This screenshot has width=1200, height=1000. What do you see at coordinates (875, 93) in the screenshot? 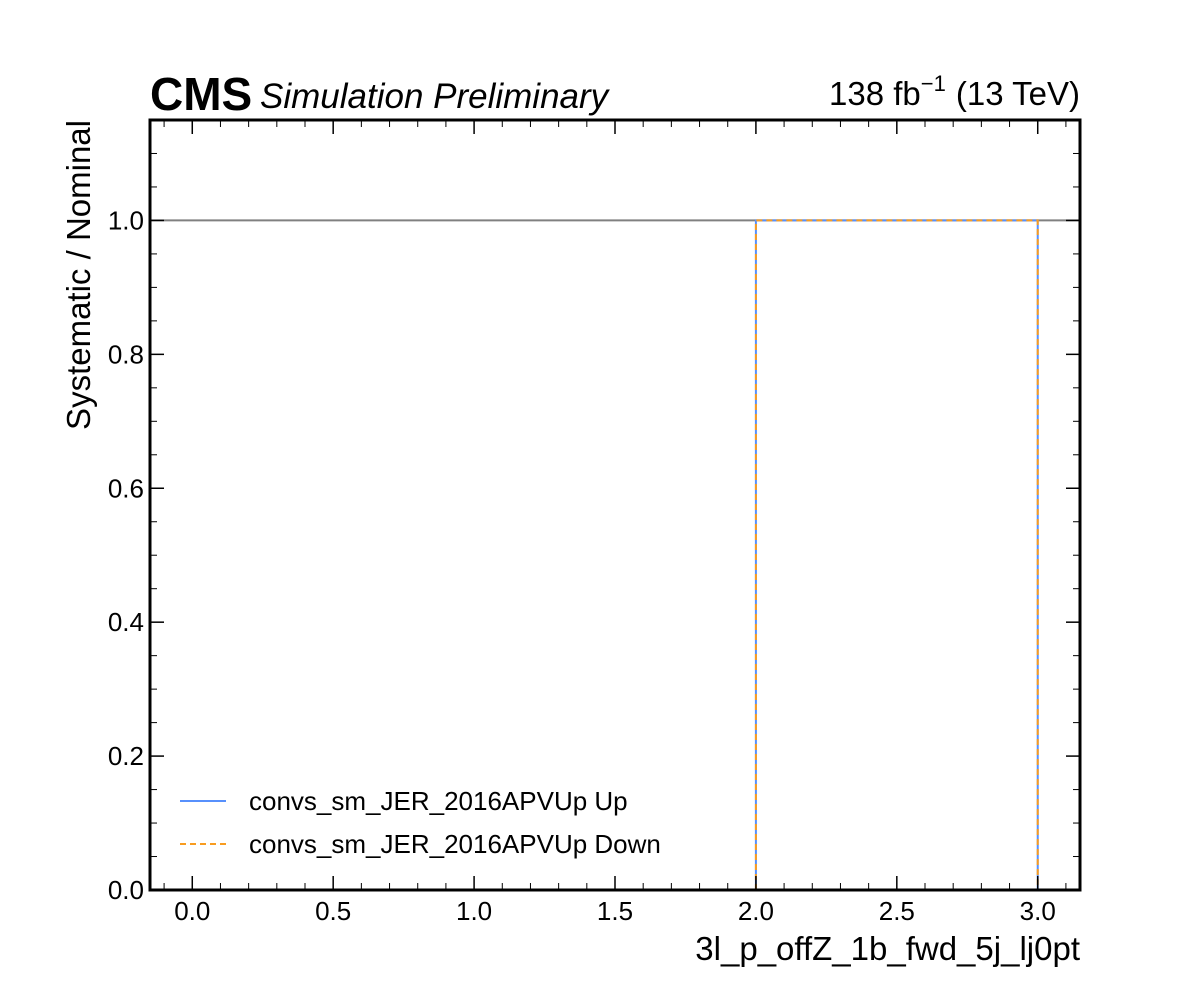
I see `lumi-value: 138 fb` at bounding box center [875, 93].